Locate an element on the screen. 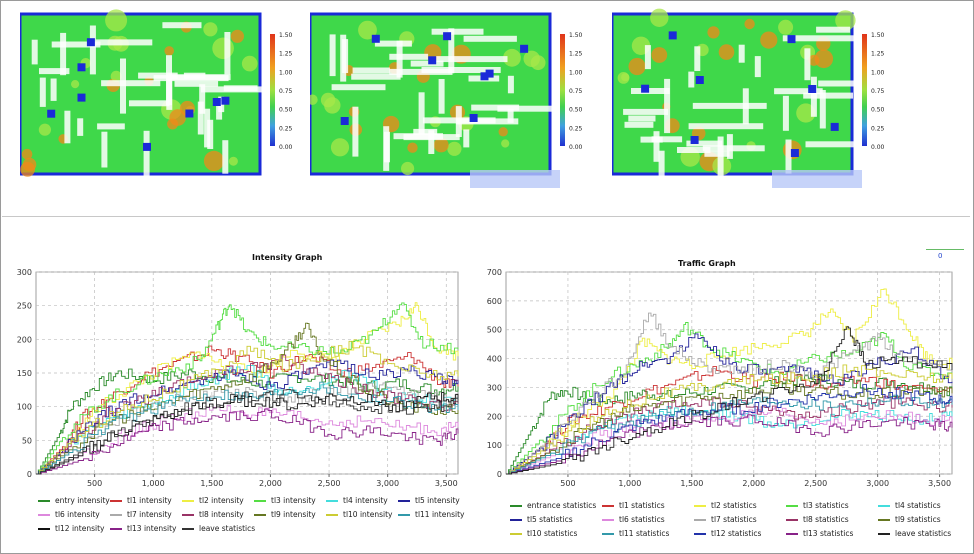 Image resolution: width=974 pixels, height=554 pixels. legend-item: tl9 statistics is located at coordinates (909, 519).